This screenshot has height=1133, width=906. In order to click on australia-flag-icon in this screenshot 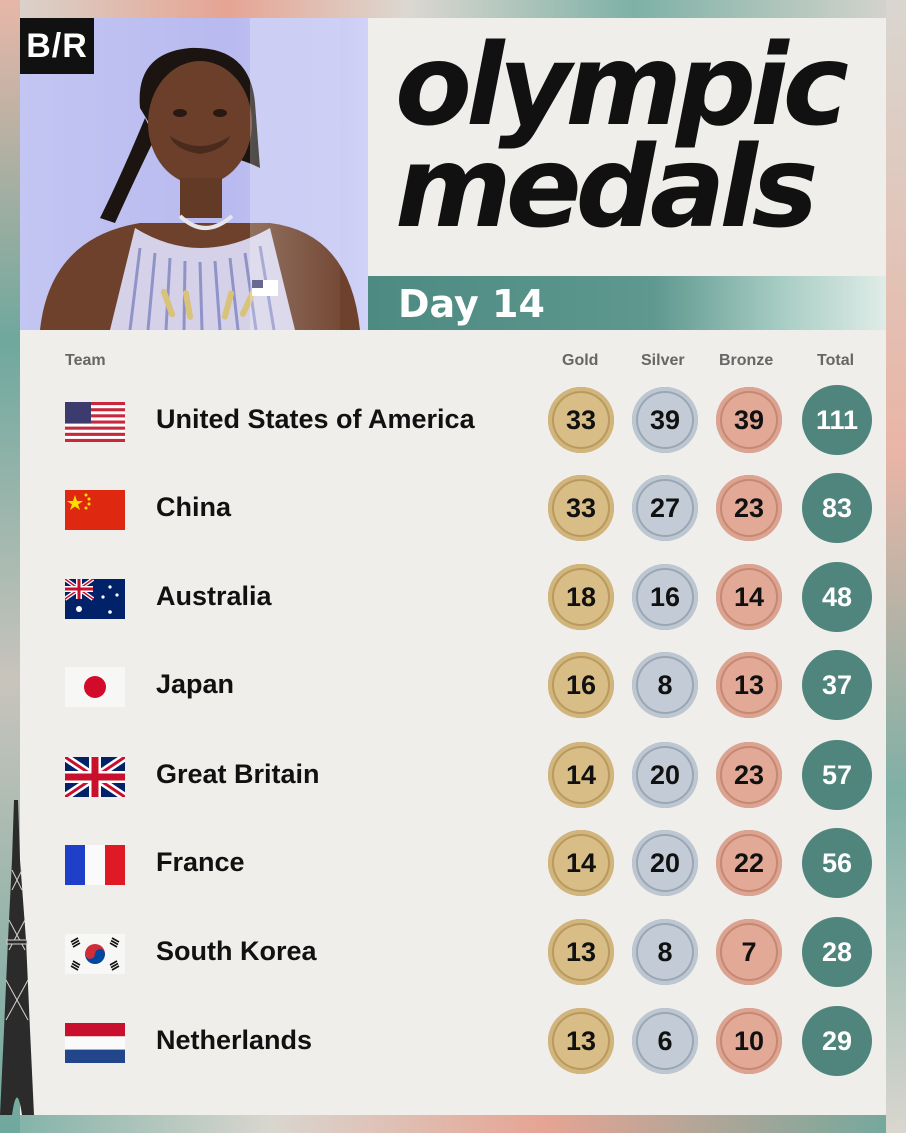, I will do `click(95, 599)`.